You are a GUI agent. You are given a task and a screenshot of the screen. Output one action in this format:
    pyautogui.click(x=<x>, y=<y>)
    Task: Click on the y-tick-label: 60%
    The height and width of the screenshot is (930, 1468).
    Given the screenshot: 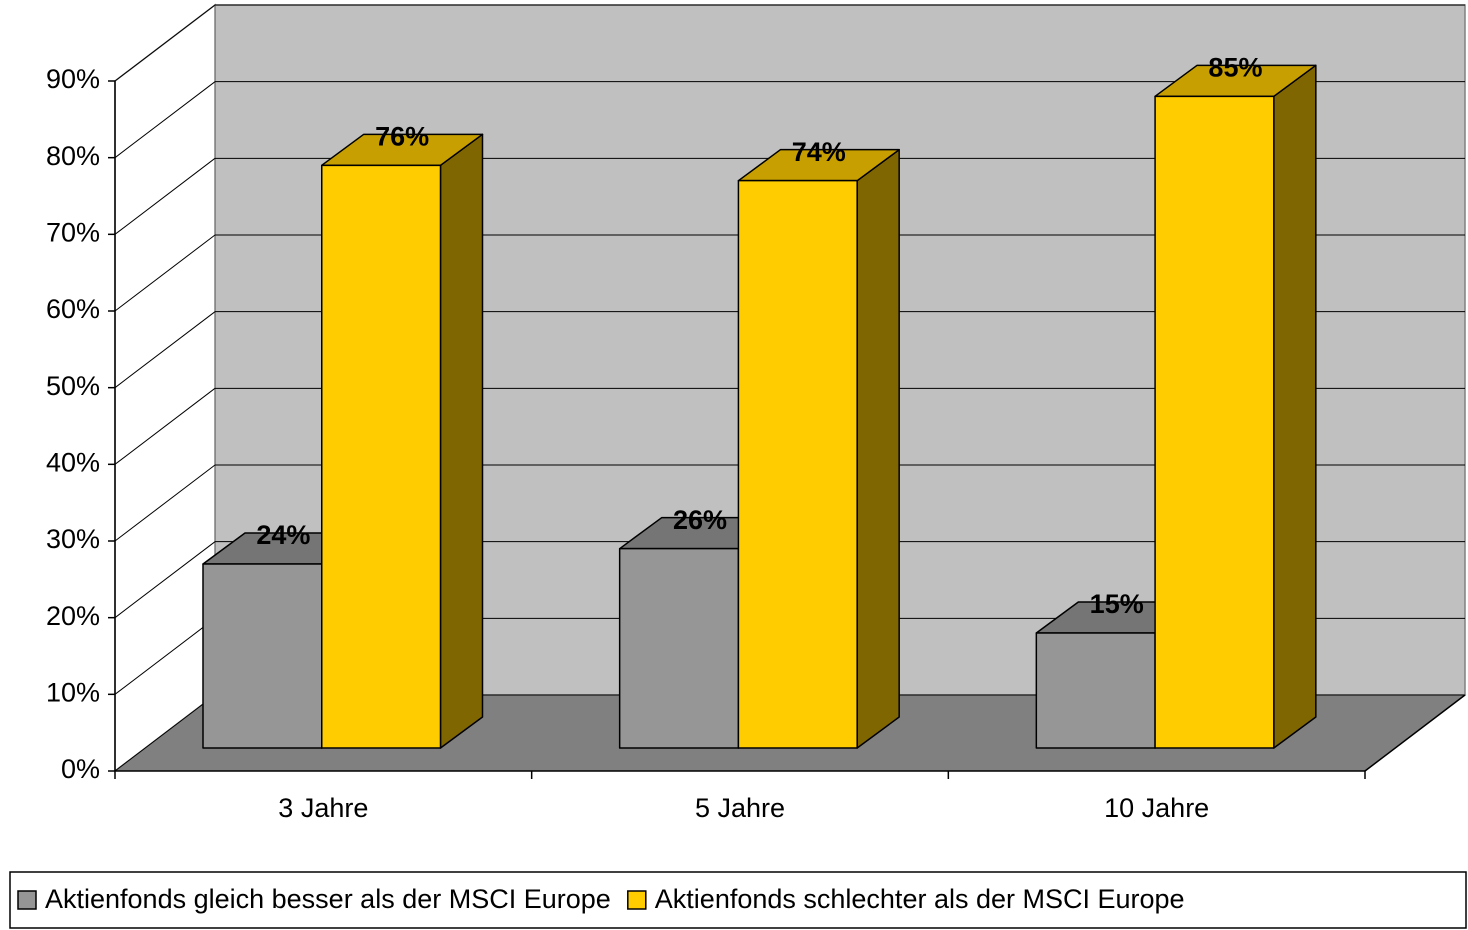 What is the action you would take?
    pyautogui.click(x=73, y=309)
    